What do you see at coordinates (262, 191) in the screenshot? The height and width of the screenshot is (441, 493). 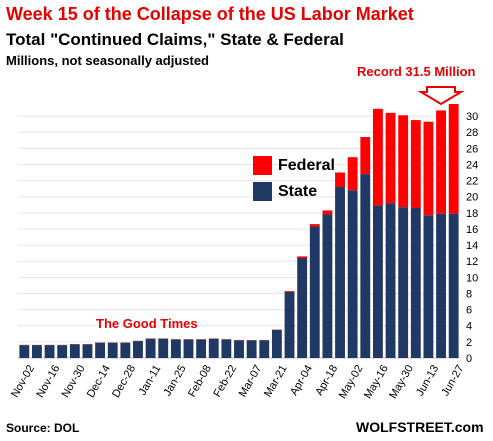 I see `legend-swatch-state` at bounding box center [262, 191].